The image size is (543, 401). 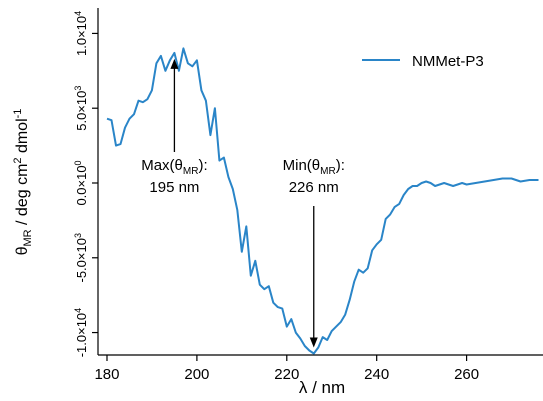 What do you see at coordinates (314, 187) in the screenshot?
I see `annotation-value: 226 nm` at bounding box center [314, 187].